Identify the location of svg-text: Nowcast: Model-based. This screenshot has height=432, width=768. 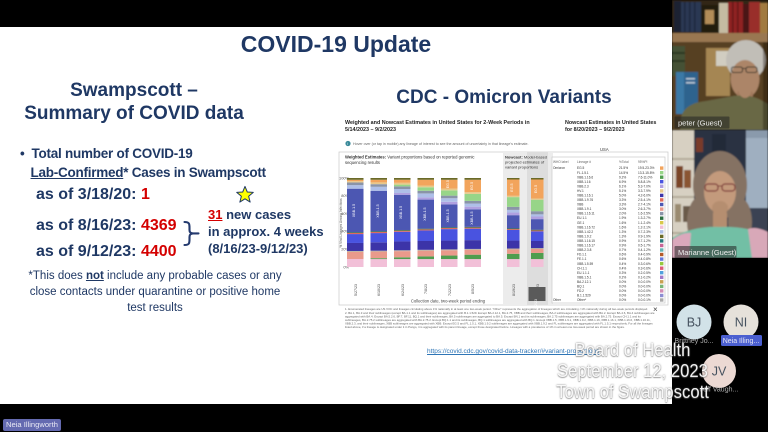
(526, 157).